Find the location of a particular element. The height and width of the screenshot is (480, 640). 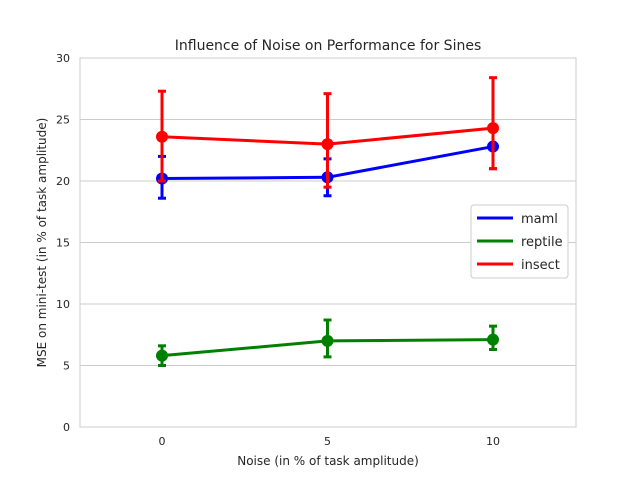

y-tick-labels: 0 5 10 15 20 25 30 is located at coordinates (63, 243).